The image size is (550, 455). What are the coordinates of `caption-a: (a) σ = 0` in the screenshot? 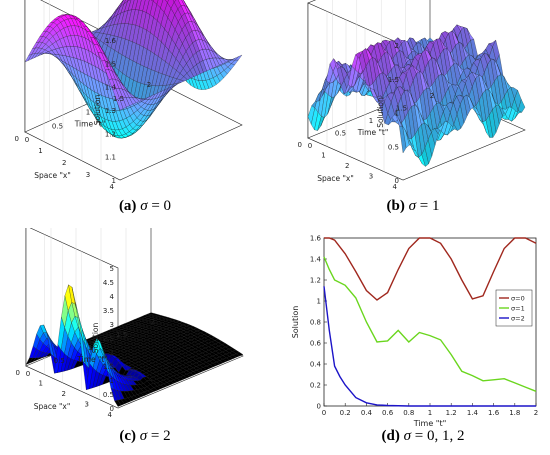 It's located at (145, 206).